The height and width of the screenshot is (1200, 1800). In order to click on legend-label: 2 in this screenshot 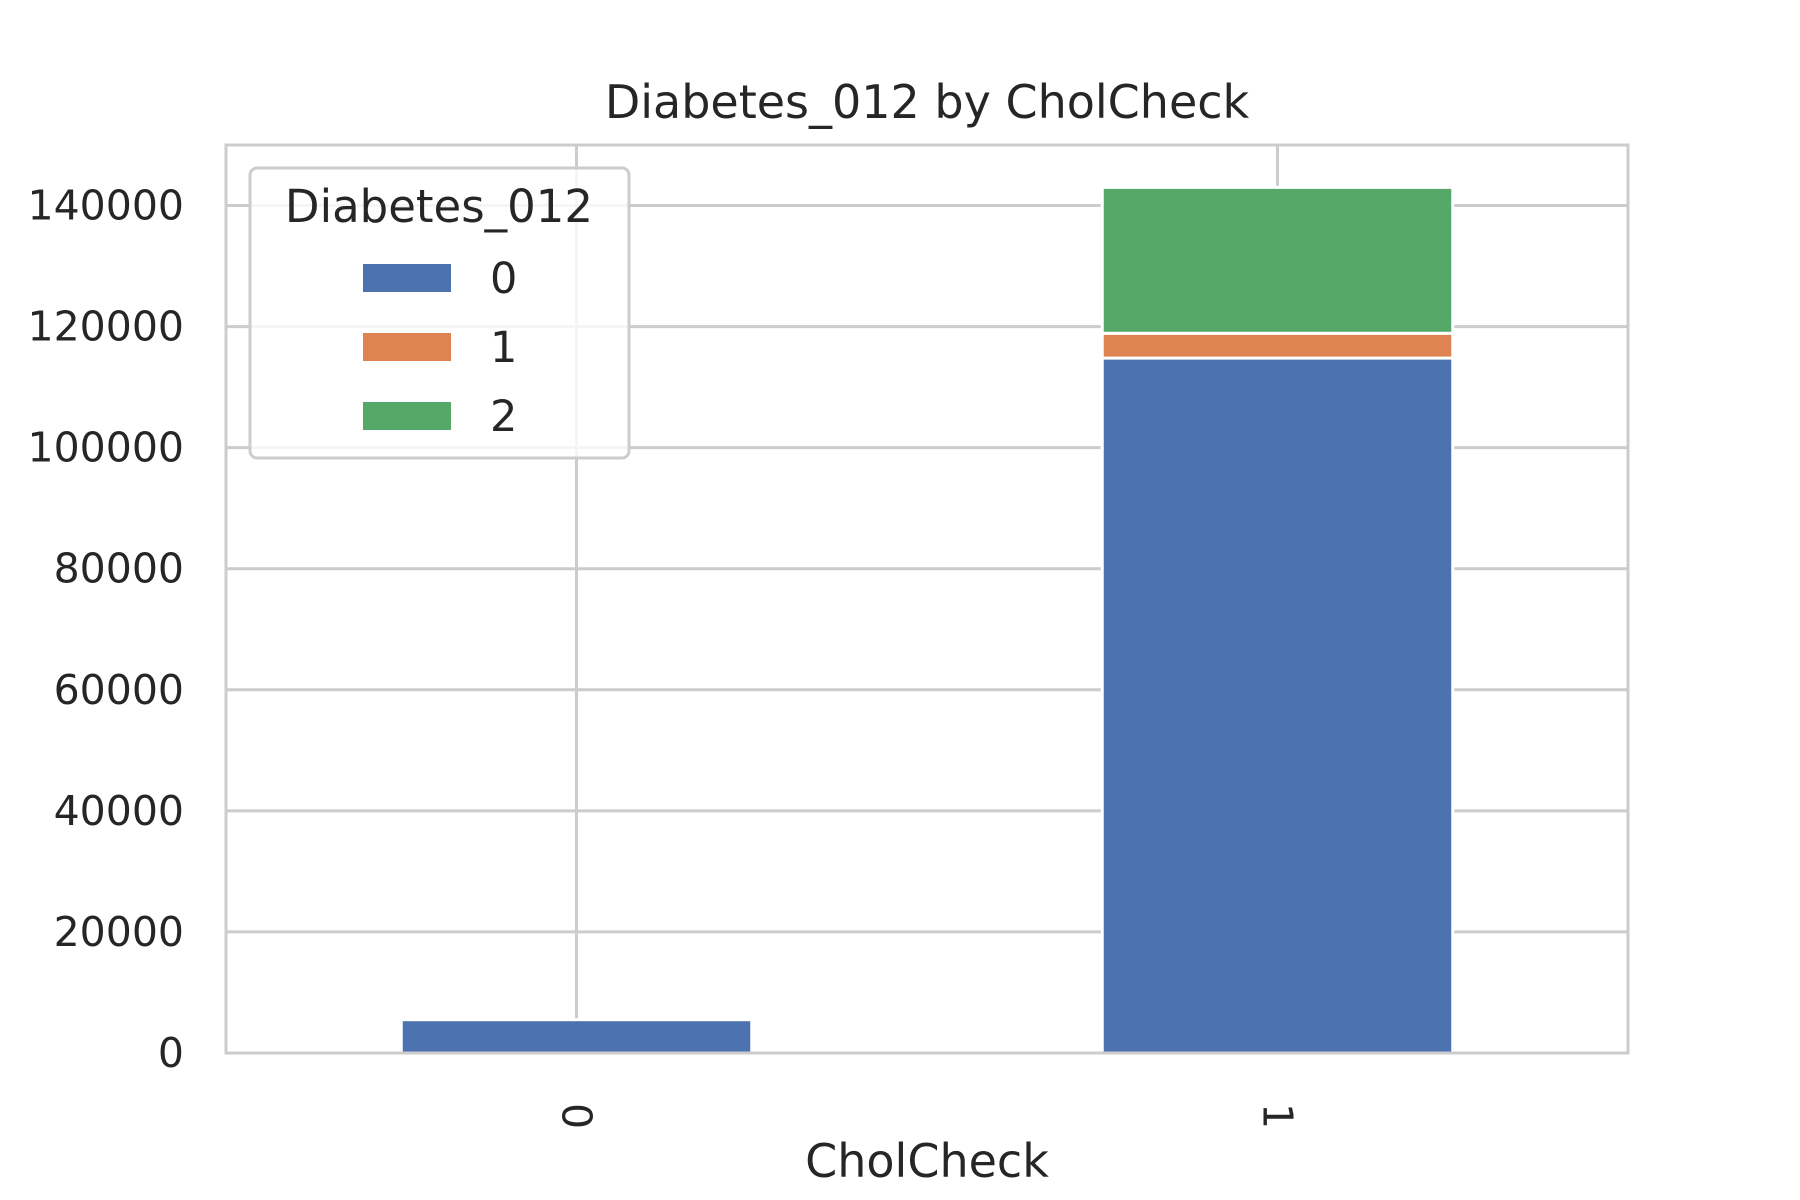, I will do `click(503, 417)`.